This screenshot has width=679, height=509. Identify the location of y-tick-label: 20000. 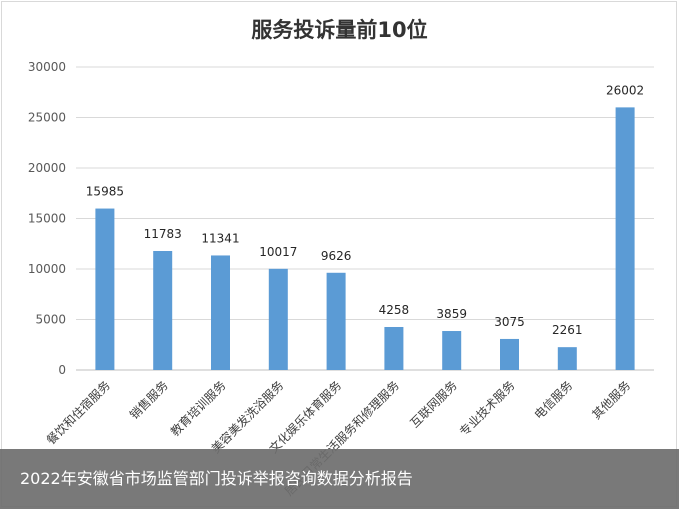
(47, 168).